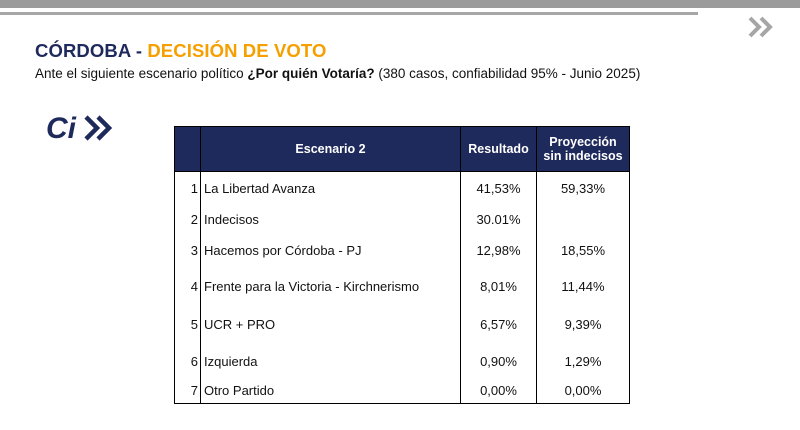 The height and width of the screenshot is (430, 800). I want to click on row-number: 6, so click(187, 361).